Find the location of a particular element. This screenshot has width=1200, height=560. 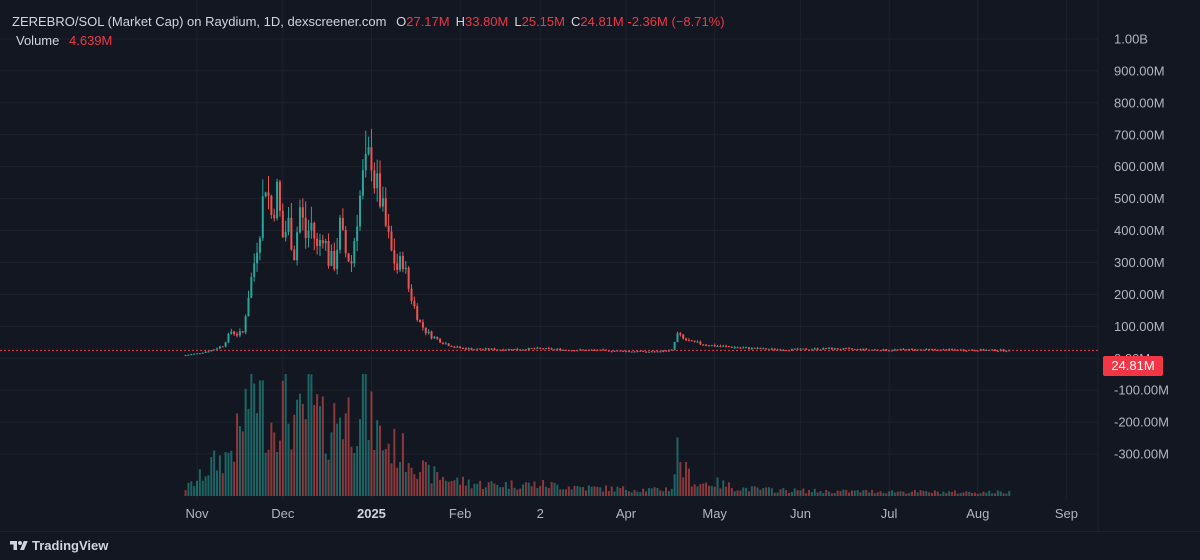

x-tick-label: Dec is located at coordinates (283, 513).